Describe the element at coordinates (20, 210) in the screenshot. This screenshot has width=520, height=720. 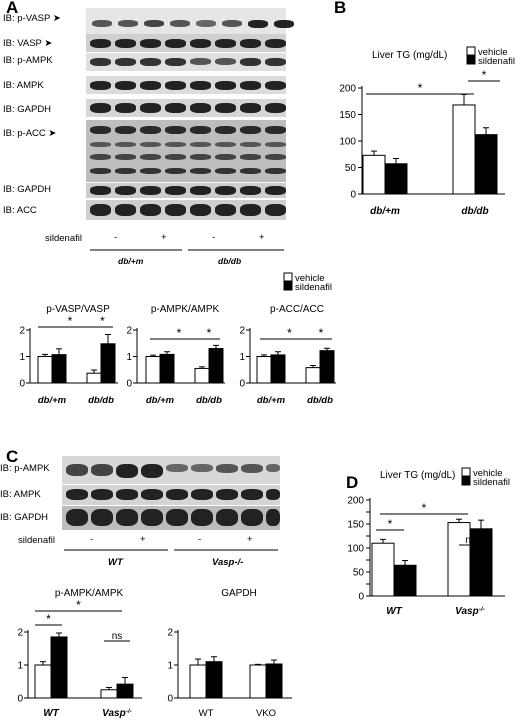
I see `blot-label-acc: IB: ACC` at that location.